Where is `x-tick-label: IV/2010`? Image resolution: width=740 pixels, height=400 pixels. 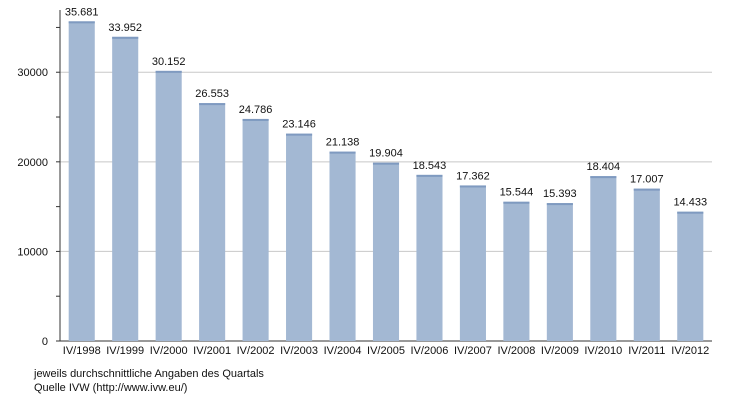 x-tick-label: IV/2010 is located at coordinates (603, 351).